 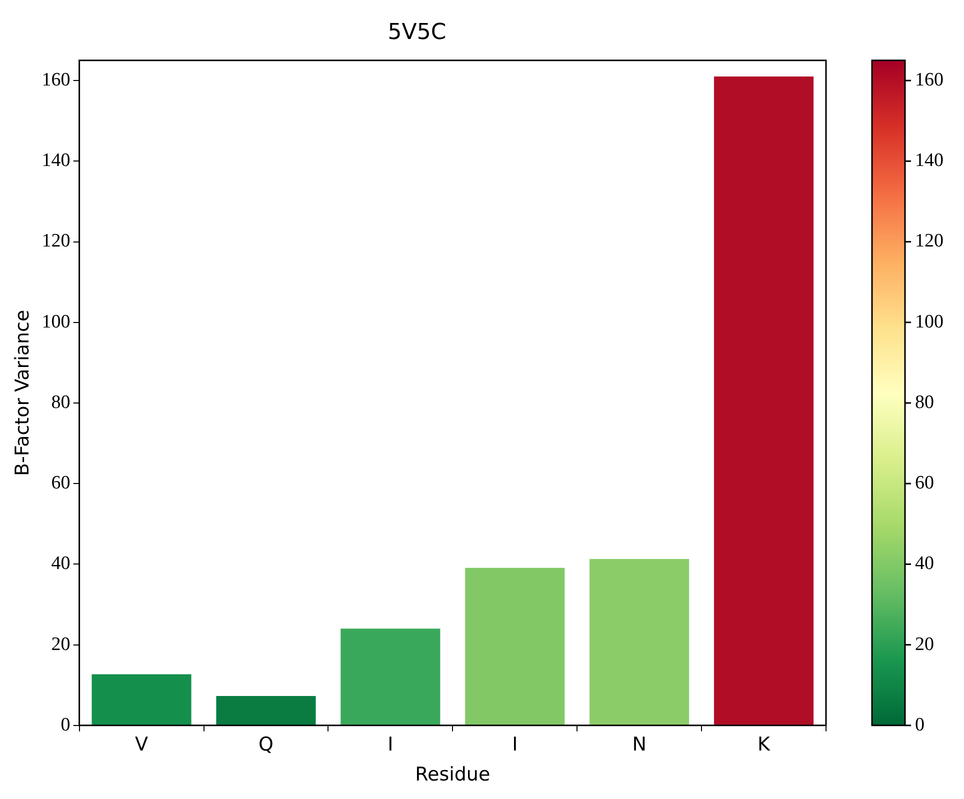 What do you see at coordinates (929, 161) in the screenshot?
I see `color-bar-label: 140` at bounding box center [929, 161].